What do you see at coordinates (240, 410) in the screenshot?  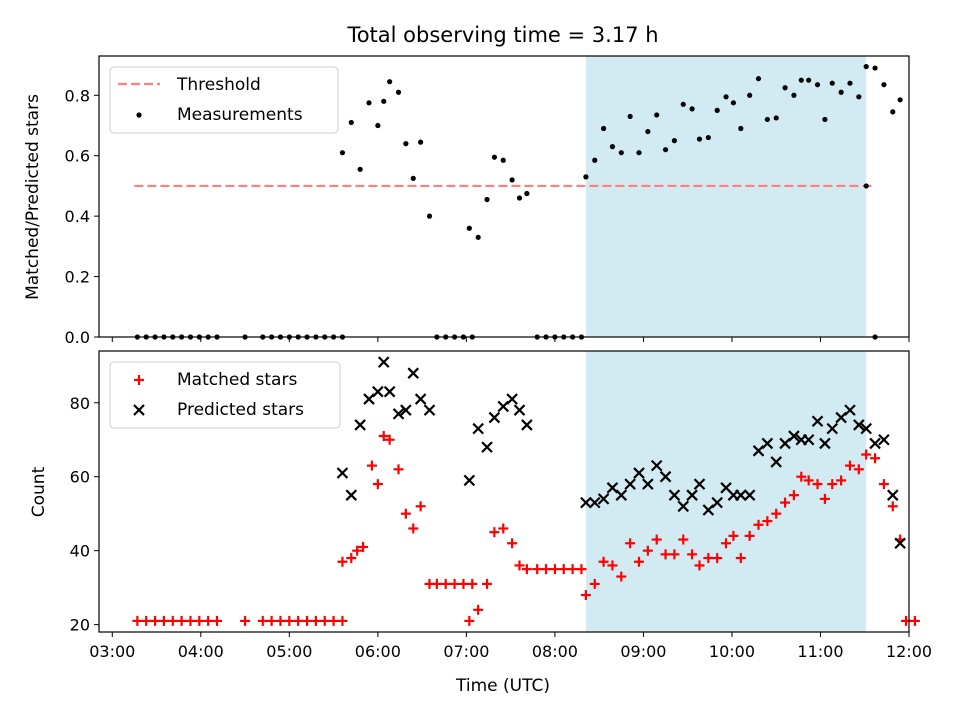 I see `predicted-legend-label: Predicted stars` at bounding box center [240, 410].